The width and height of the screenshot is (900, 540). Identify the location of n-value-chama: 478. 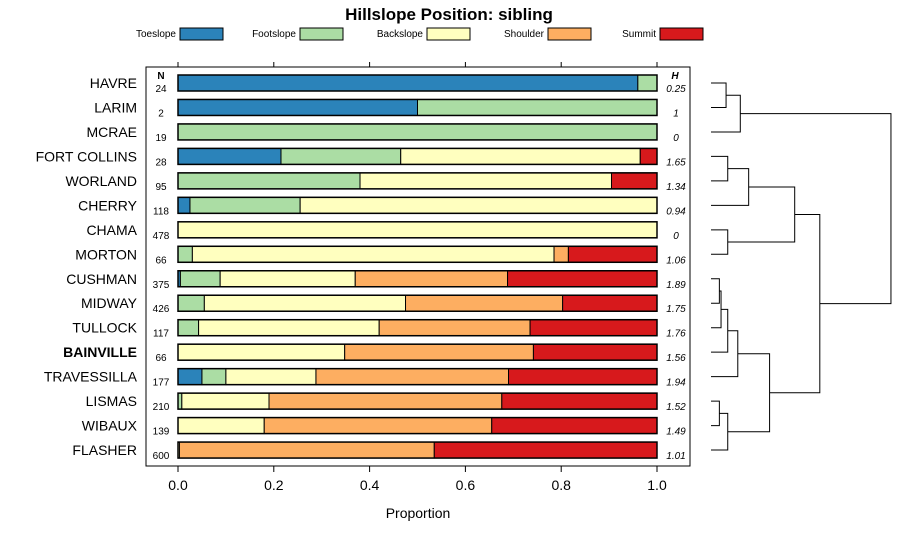
(161, 236).